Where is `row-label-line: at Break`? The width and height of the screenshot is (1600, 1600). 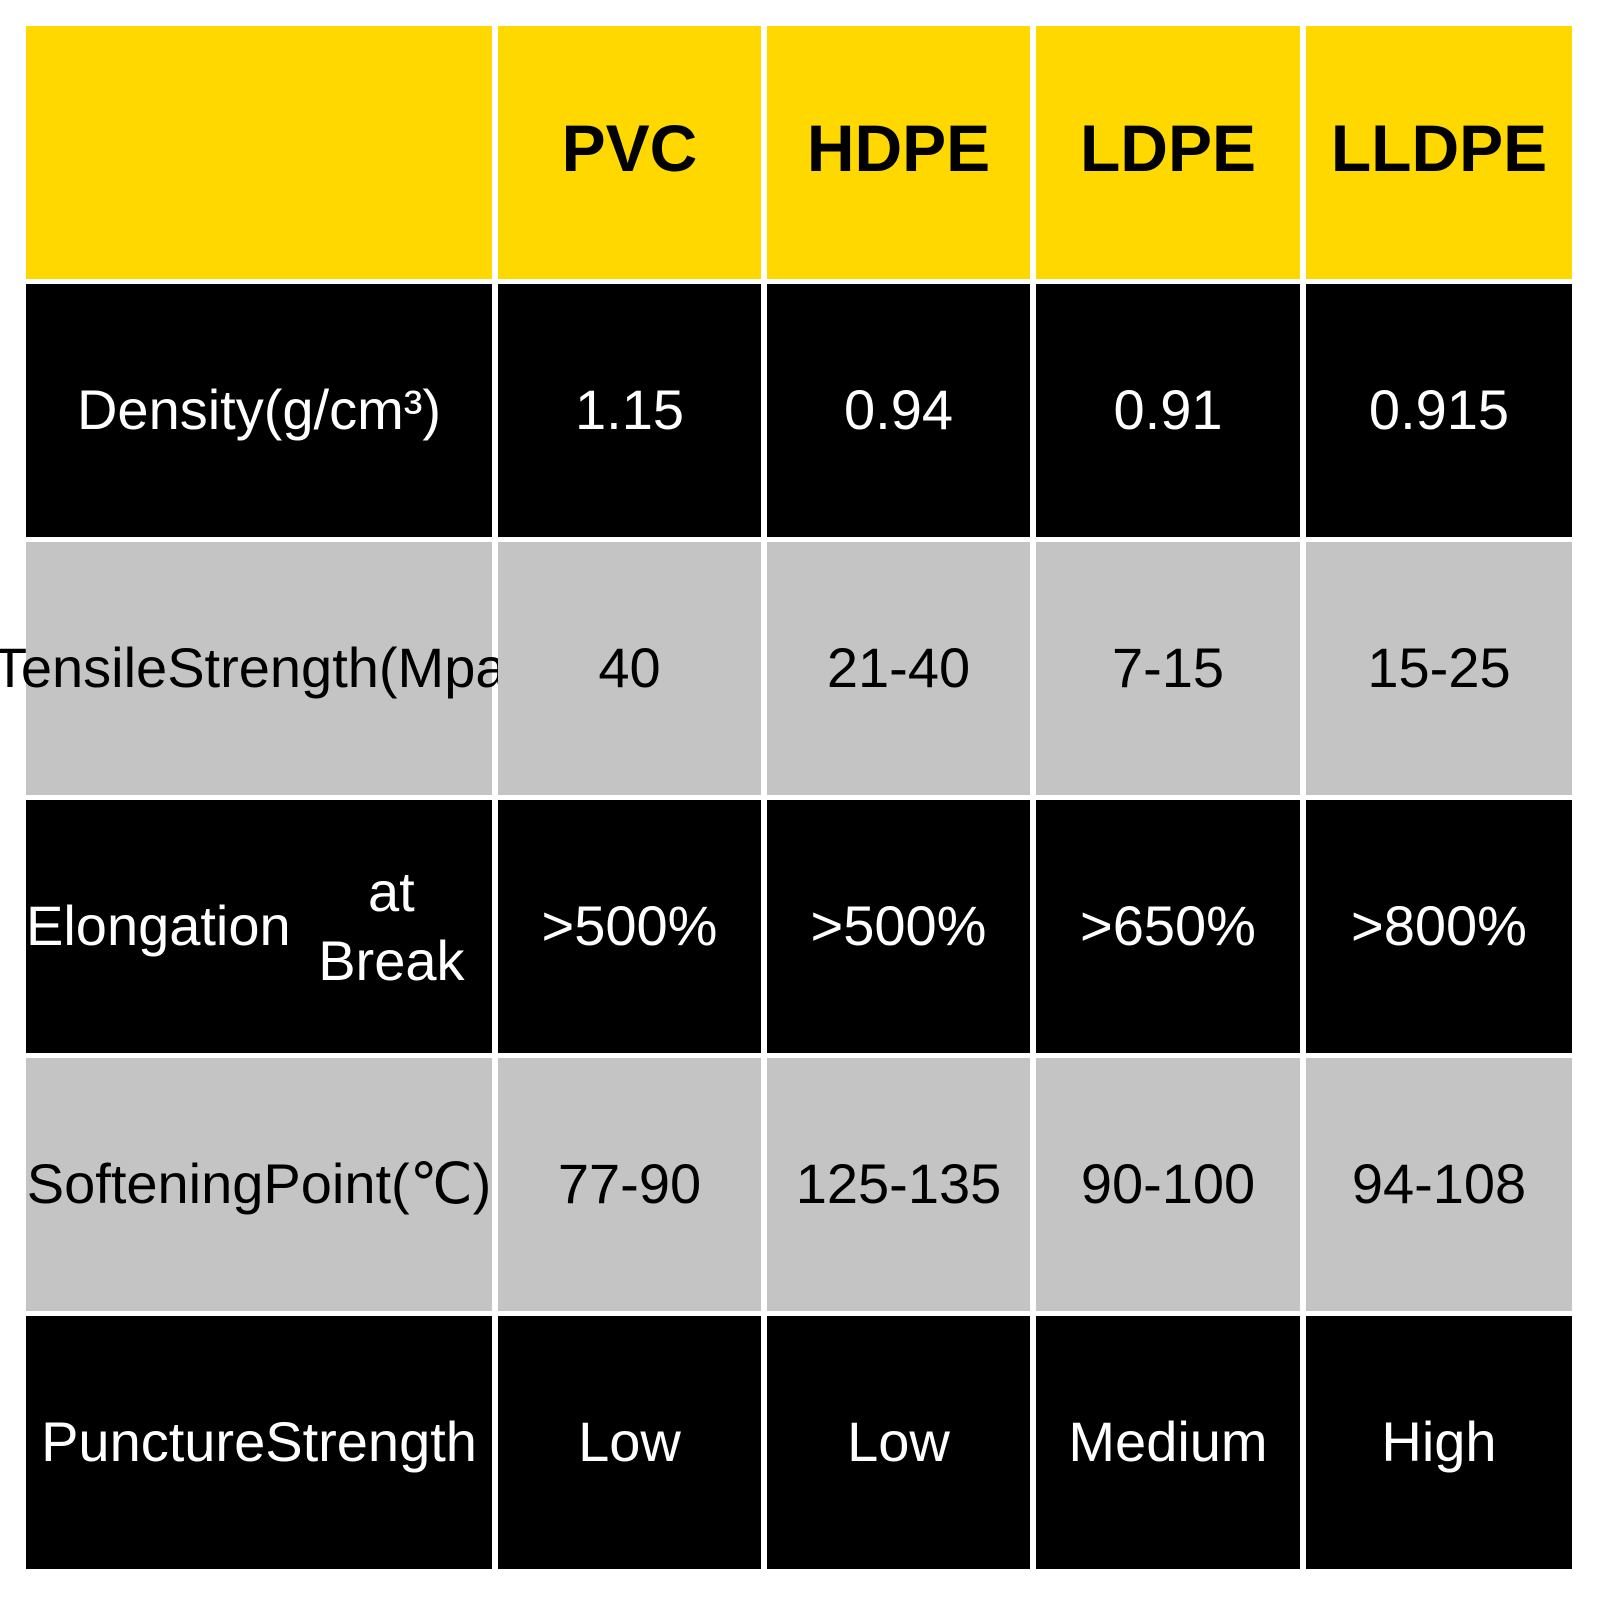
row-label-line: at Break is located at coordinates (391, 926).